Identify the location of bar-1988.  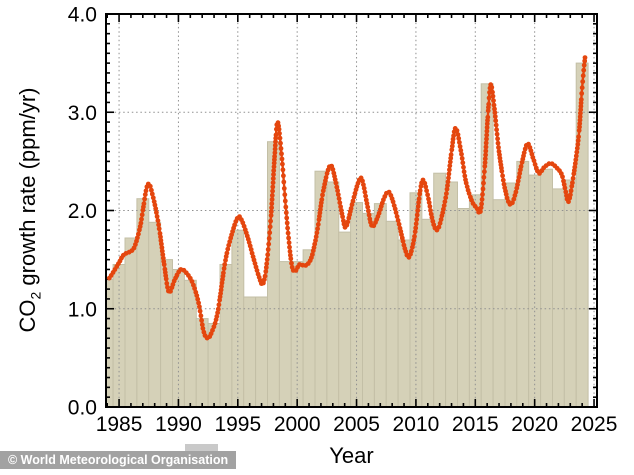
(155, 314).